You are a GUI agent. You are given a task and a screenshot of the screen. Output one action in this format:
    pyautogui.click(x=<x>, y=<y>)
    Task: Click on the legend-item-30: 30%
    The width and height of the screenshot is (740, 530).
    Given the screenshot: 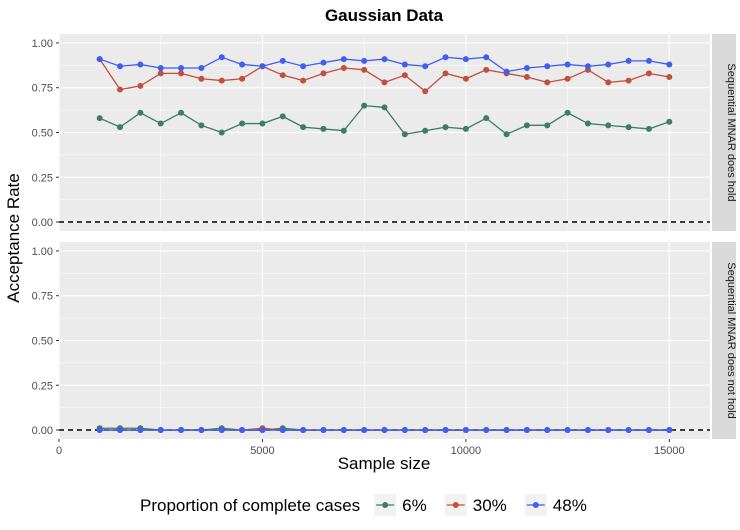 What is the action you would take?
    pyautogui.click(x=475, y=505)
    